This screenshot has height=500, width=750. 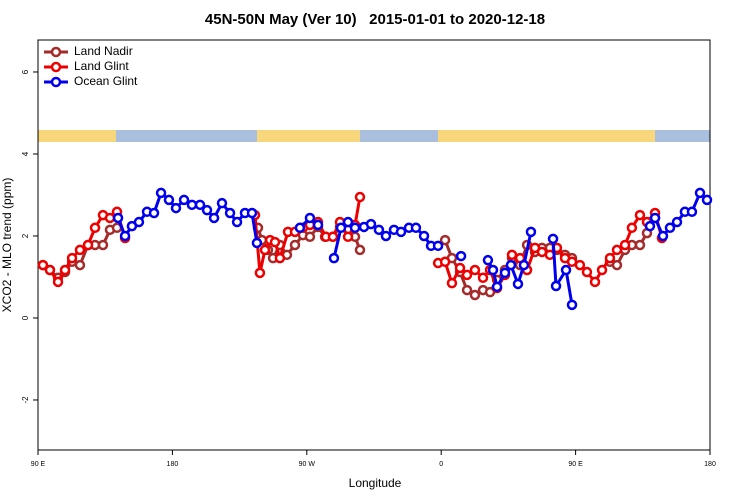 I want to click on legend-label: Ocean Glint, so click(x=106, y=81).